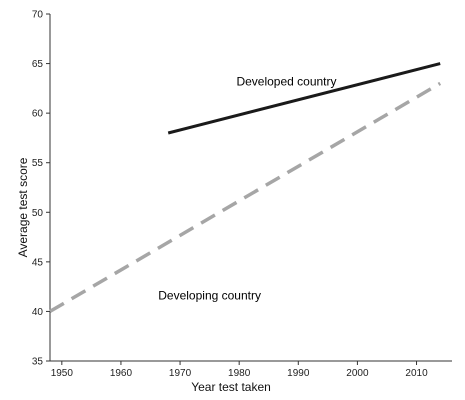 This screenshot has height=400, width=465. I want to click on x-ticks: 1950 1960 1970 1980 1990 2000 2010, so click(239, 370).